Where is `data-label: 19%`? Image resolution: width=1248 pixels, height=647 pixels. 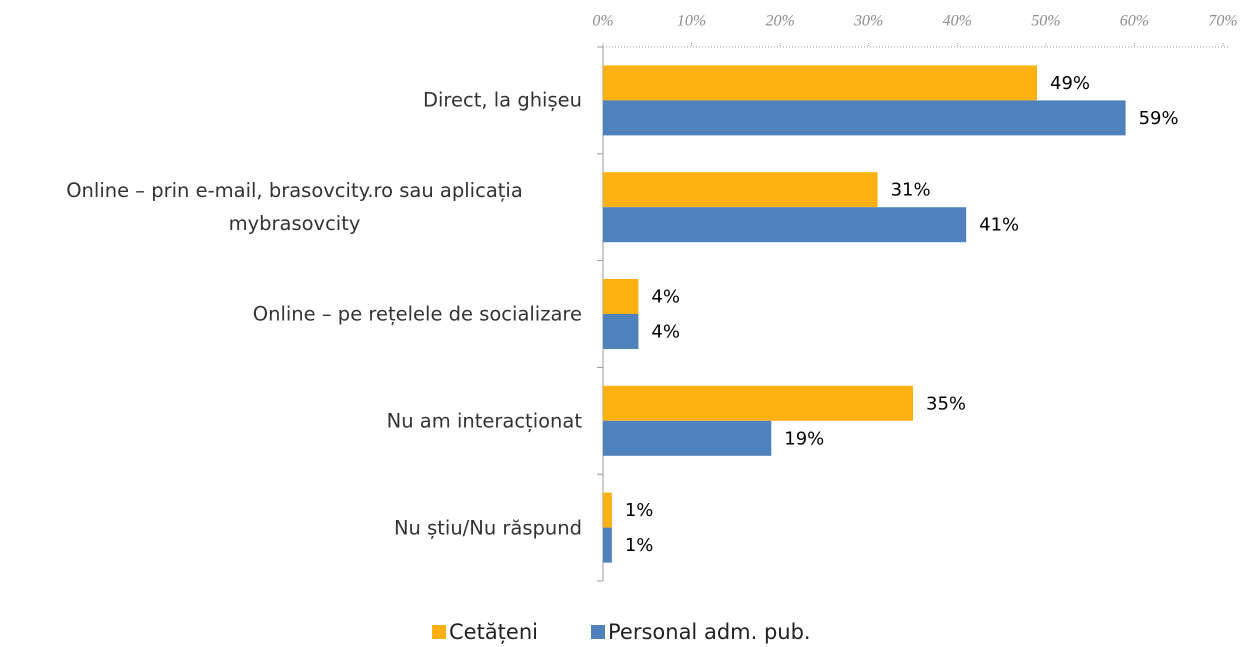
data-label: 19% is located at coordinates (804, 438).